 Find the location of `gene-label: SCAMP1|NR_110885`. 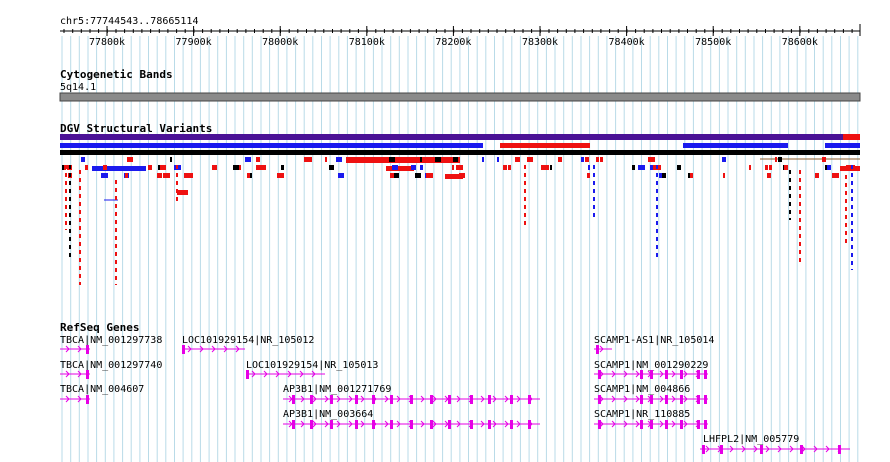

gene-label: SCAMP1|NR_110885 is located at coordinates (642, 414).